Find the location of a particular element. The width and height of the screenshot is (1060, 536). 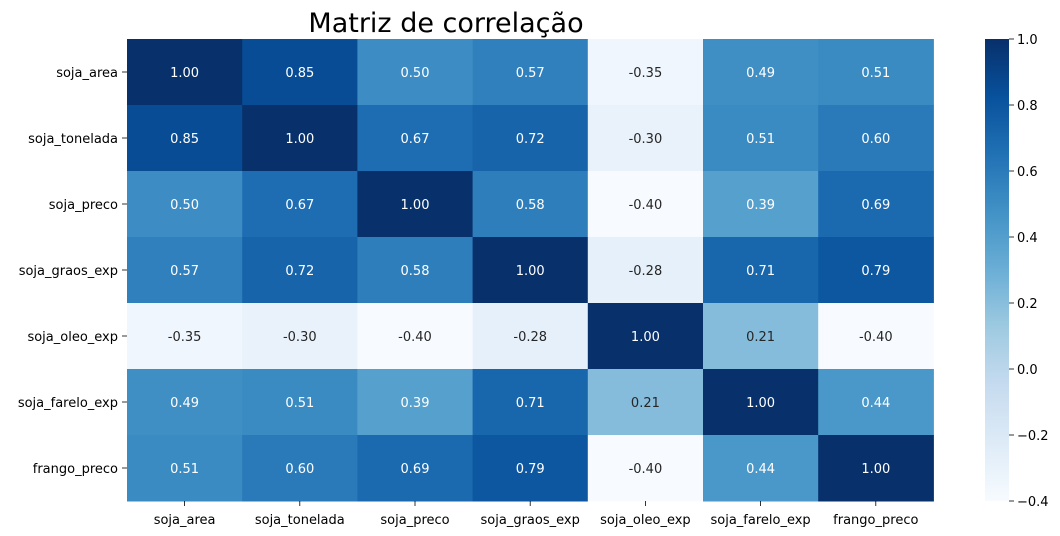

cell-value-label: 0.49 is located at coordinates (184, 403).